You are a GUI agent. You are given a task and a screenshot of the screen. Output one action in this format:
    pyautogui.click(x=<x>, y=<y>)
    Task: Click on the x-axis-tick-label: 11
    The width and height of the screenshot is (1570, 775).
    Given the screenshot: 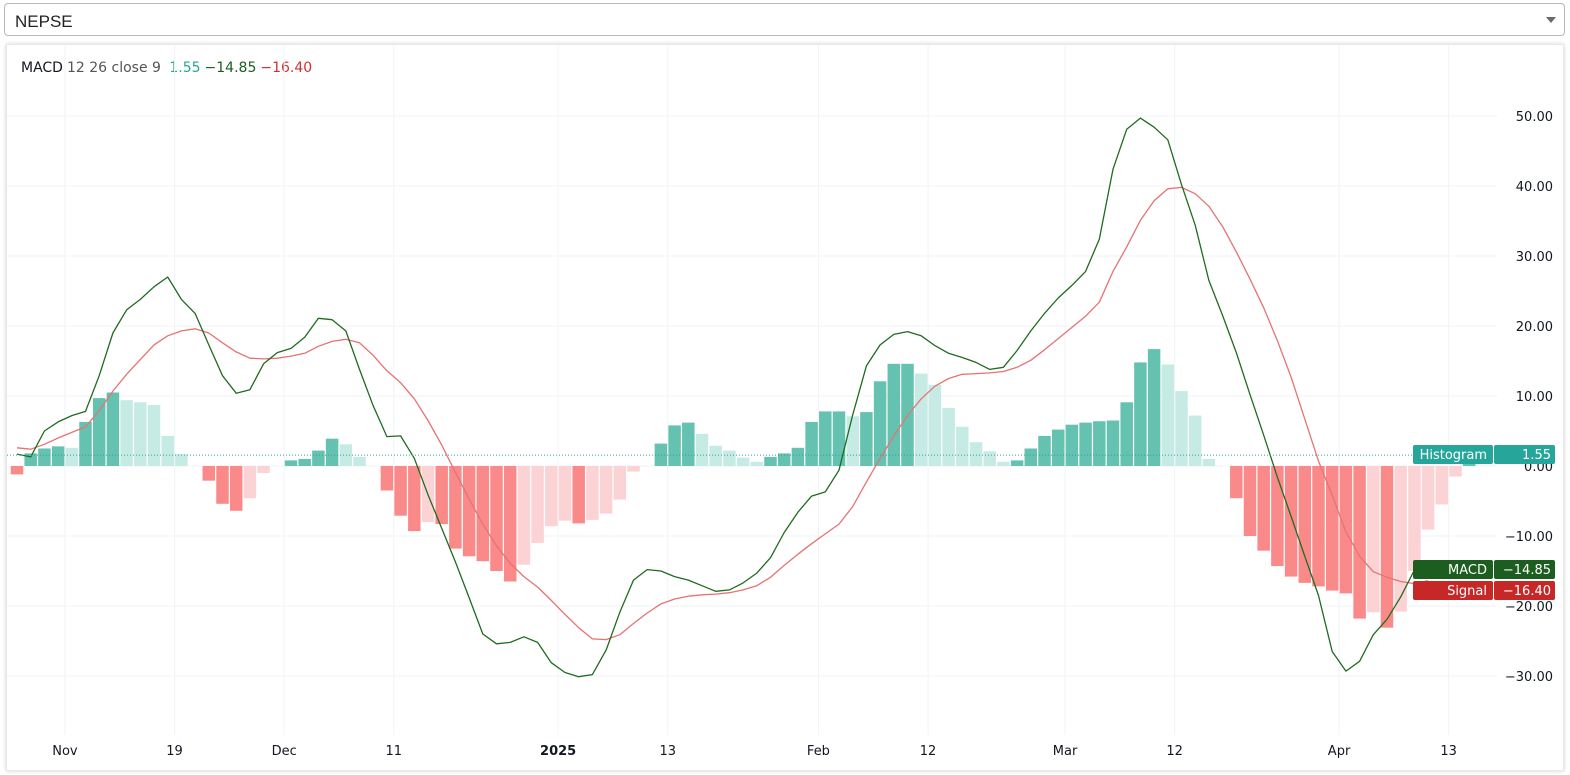 What is the action you would take?
    pyautogui.click(x=393, y=751)
    